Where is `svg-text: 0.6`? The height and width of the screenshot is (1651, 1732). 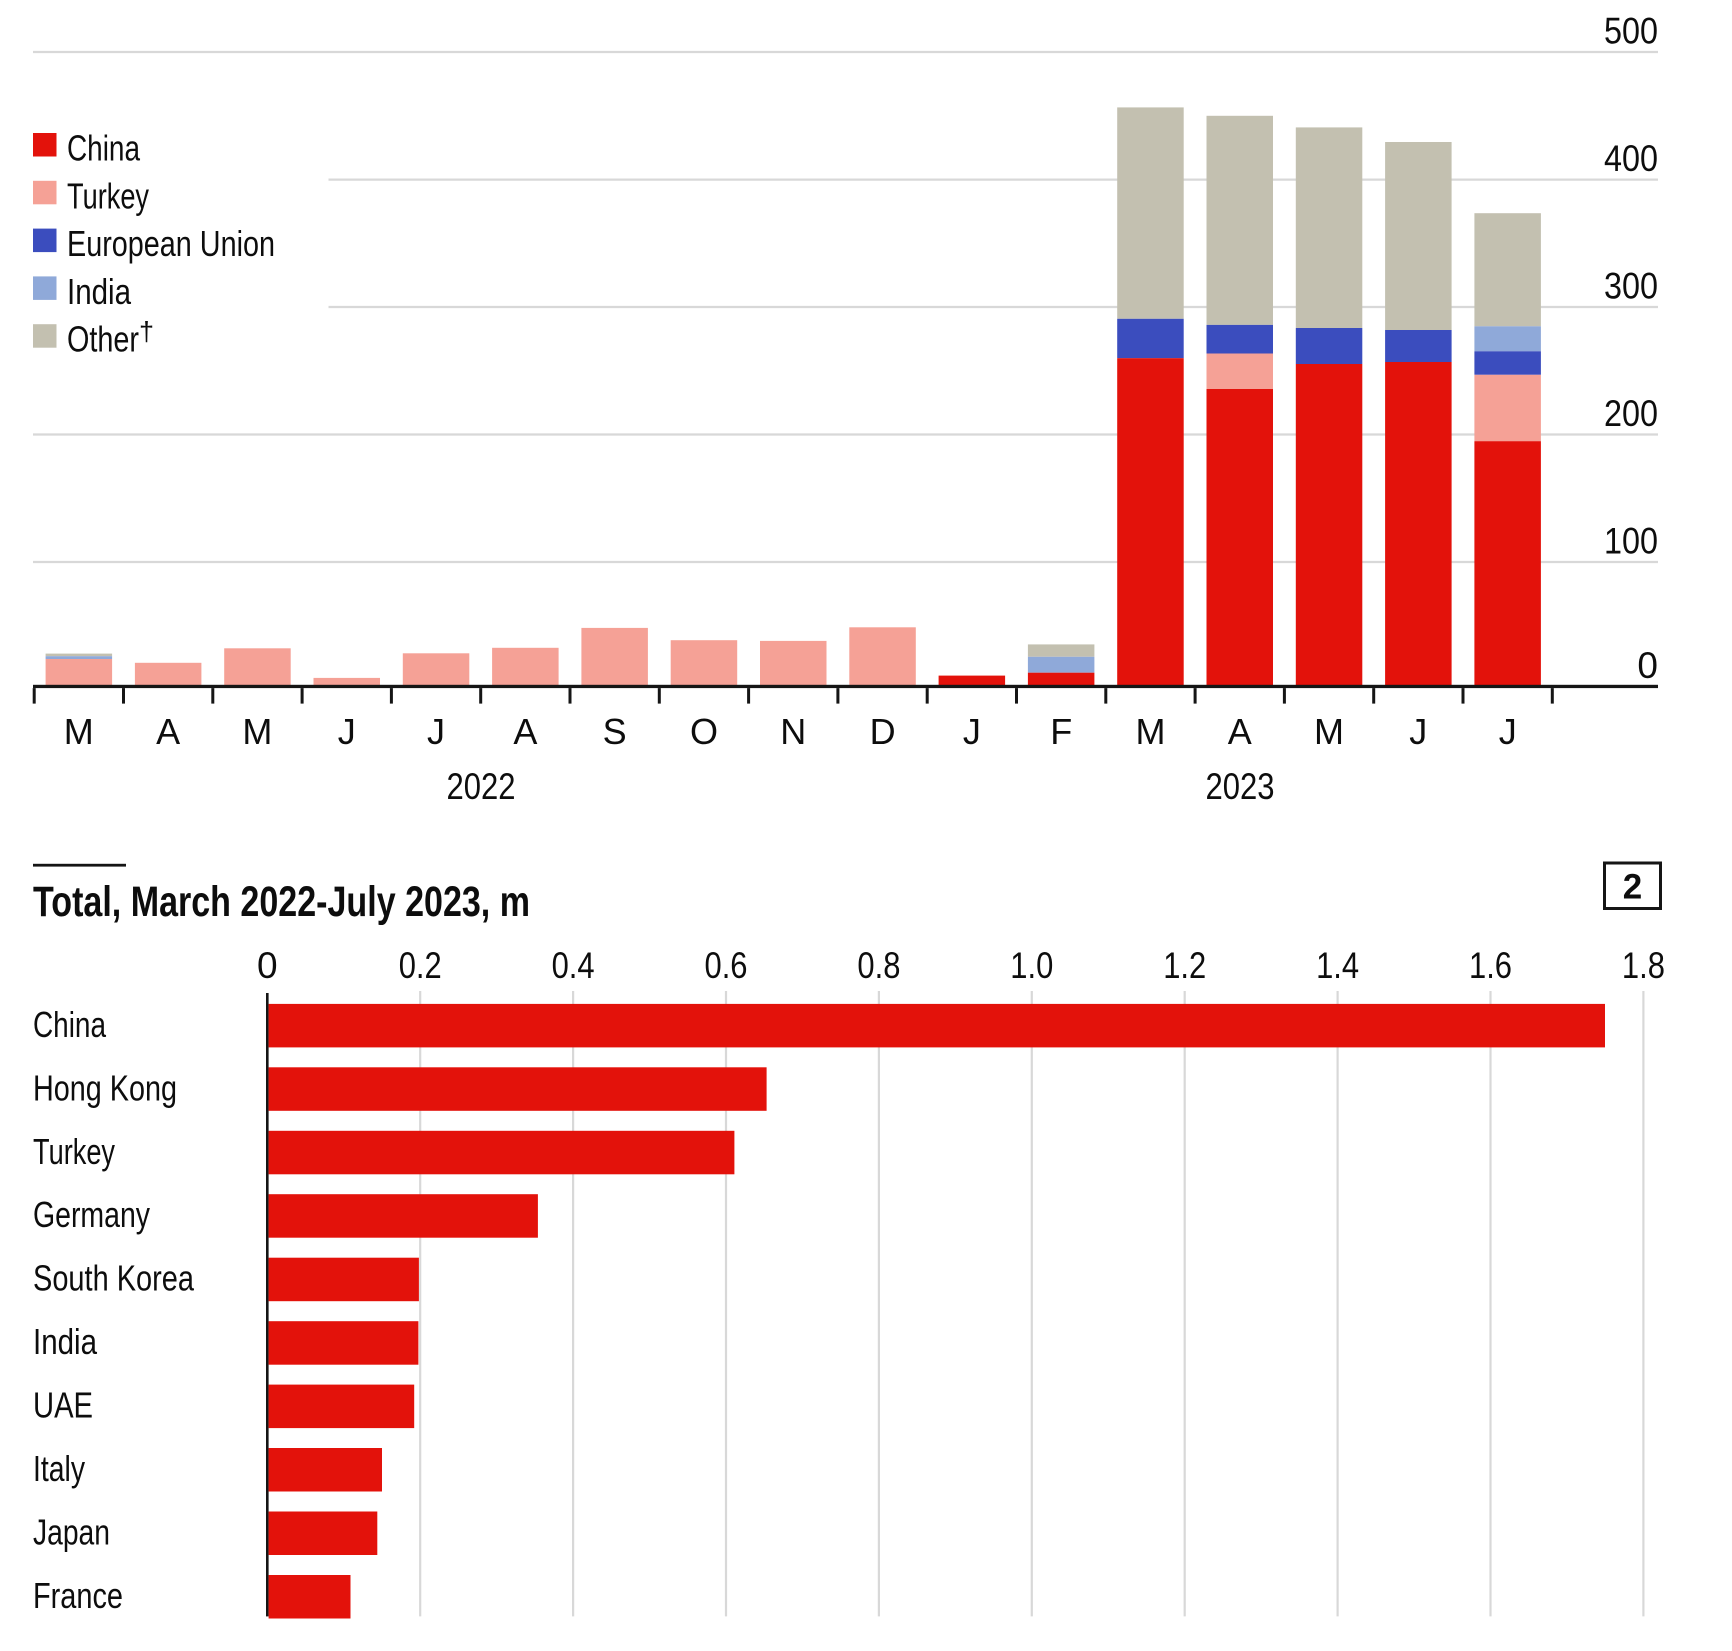 svg-text: 0.6 is located at coordinates (726, 965).